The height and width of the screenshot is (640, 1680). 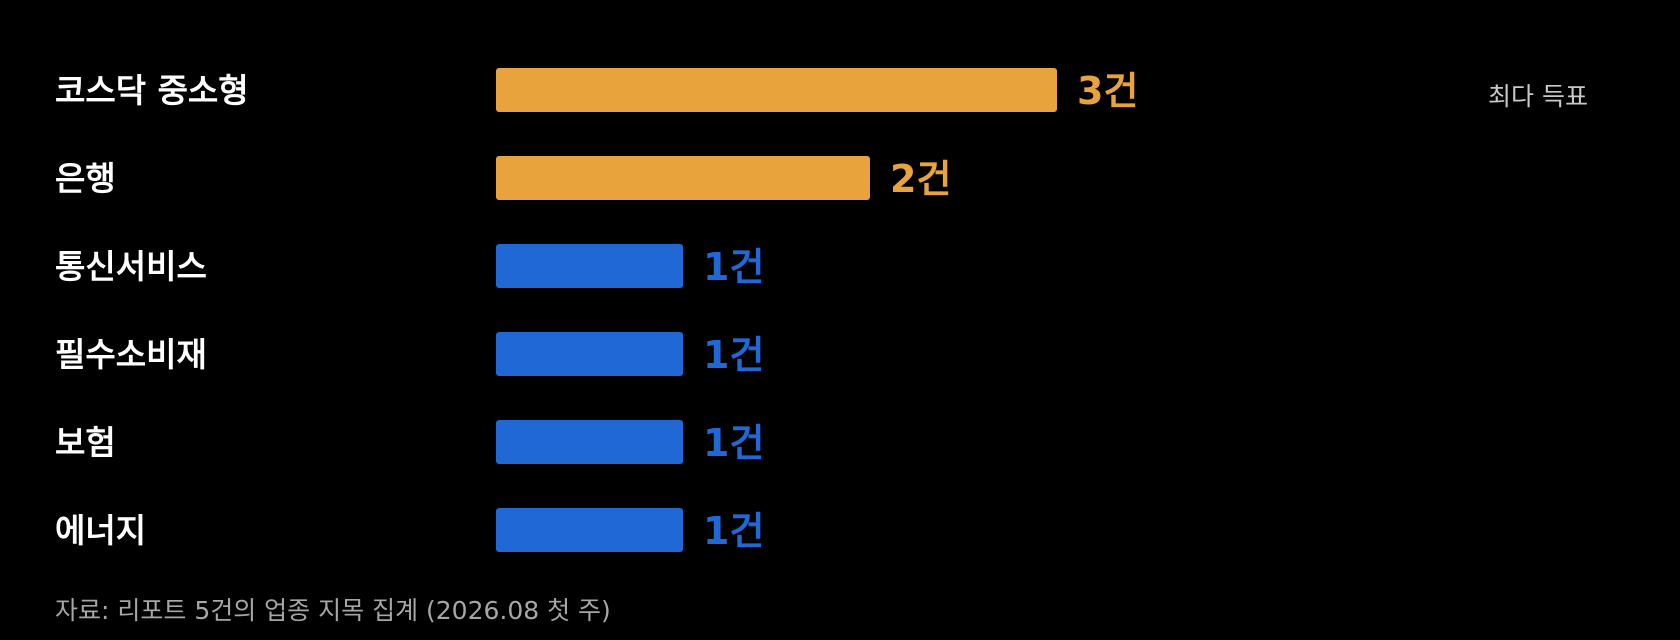 I want to click on category-label: 보험, so click(x=85, y=442).